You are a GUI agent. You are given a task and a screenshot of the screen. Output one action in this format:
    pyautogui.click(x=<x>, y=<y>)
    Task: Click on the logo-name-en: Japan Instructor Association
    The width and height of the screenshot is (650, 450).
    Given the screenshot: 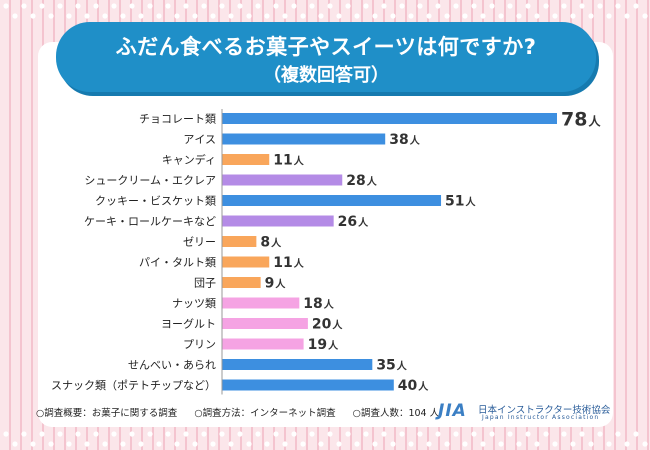 What is the action you would take?
    pyautogui.click(x=541, y=417)
    